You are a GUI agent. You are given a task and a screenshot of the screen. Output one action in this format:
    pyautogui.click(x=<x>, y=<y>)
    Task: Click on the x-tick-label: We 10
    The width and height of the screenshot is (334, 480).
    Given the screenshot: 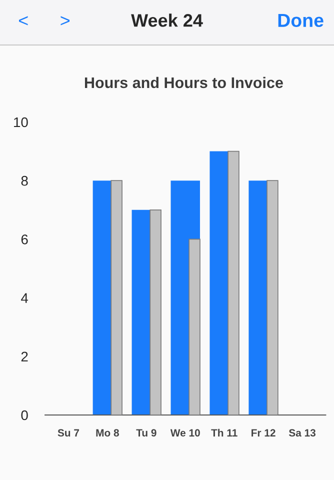 What is the action you would take?
    pyautogui.click(x=185, y=433)
    